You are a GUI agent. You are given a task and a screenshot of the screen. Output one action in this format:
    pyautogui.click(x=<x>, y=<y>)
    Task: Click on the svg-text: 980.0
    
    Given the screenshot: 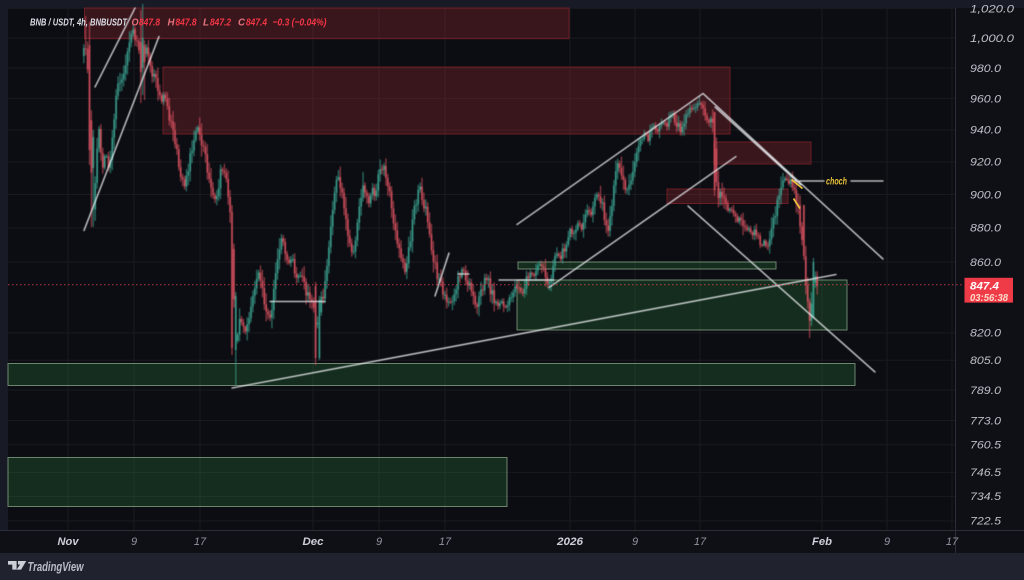 What is the action you would take?
    pyautogui.click(x=986, y=69)
    